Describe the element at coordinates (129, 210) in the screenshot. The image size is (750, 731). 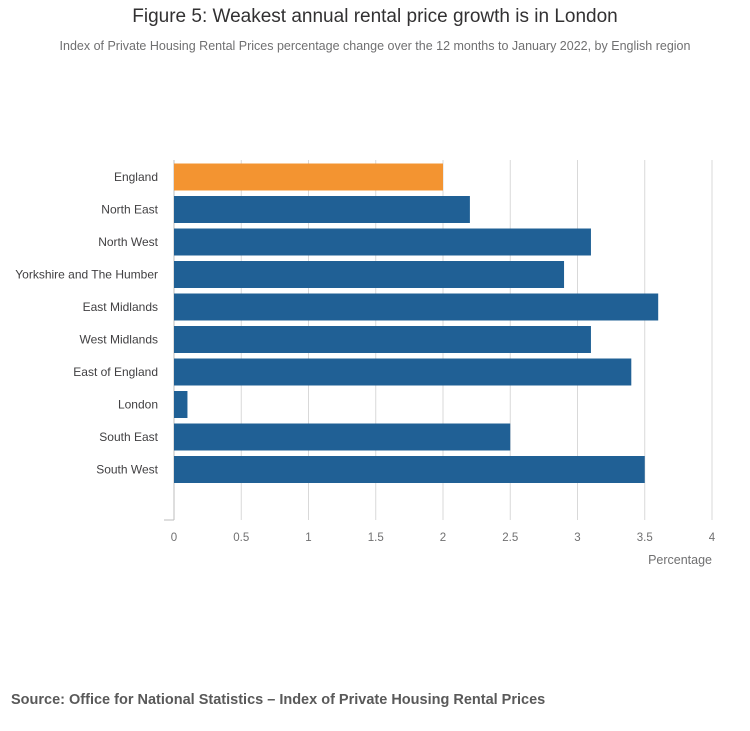
I see `category-label: North East` at that location.